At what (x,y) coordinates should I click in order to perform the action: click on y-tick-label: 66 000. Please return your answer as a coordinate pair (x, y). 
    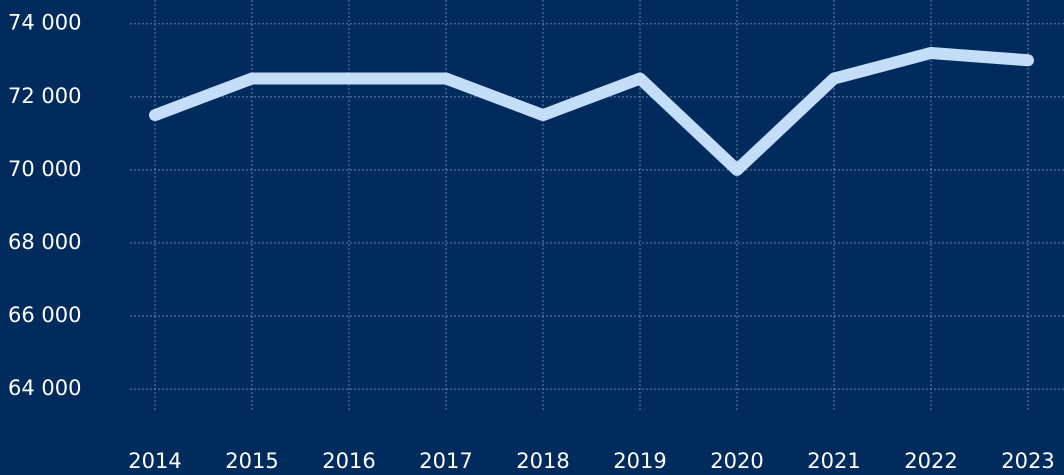
    Looking at the image, I should click on (44, 315).